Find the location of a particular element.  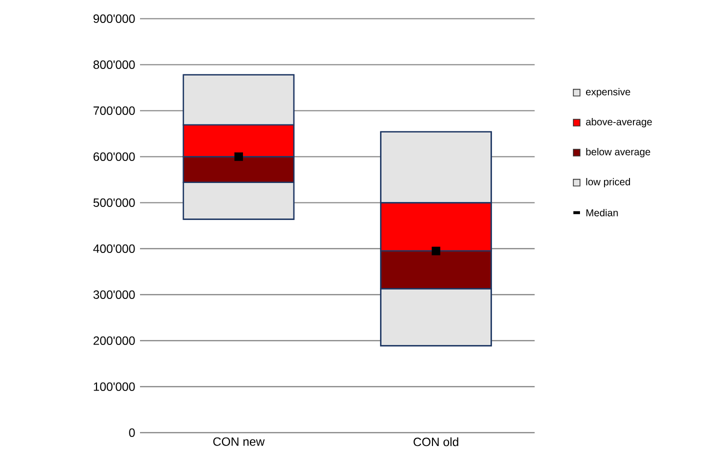

y-tick-label: 800'000 is located at coordinates (114, 64).